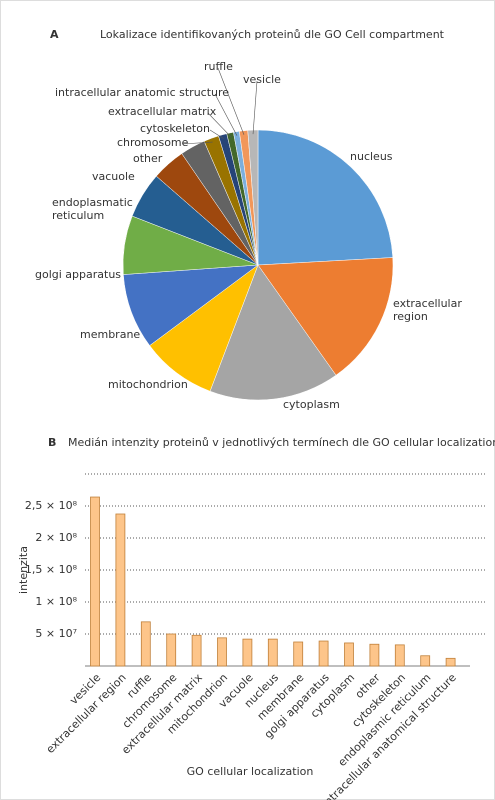 This screenshot has width=495, height=800. What do you see at coordinates (54, 34) in the screenshot?
I see `panel-label: A` at bounding box center [54, 34].